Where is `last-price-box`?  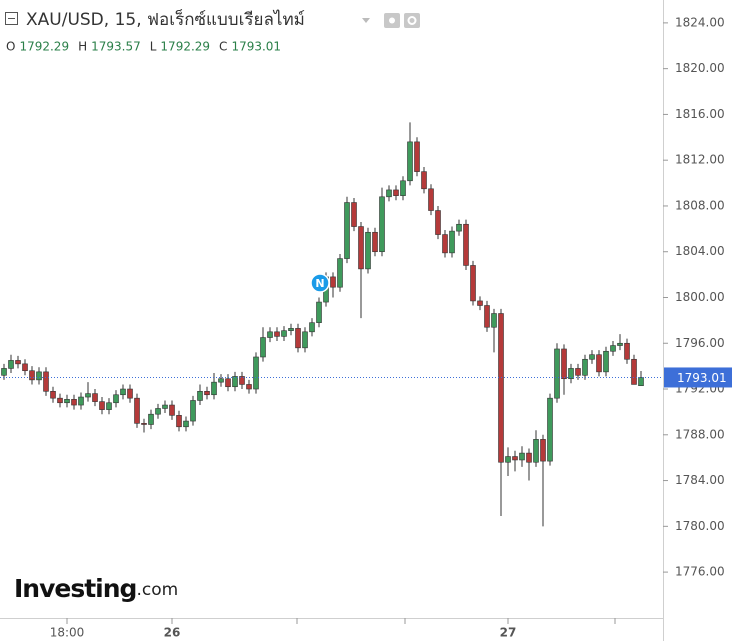
last-price-box is located at coordinates (698, 377).